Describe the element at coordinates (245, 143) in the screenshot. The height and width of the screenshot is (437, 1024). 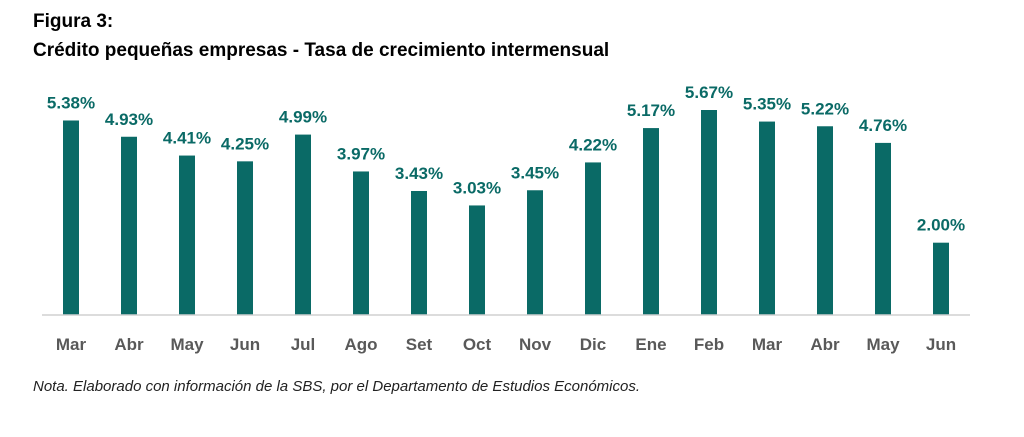
I see `data-label-3: 4.25%` at that location.